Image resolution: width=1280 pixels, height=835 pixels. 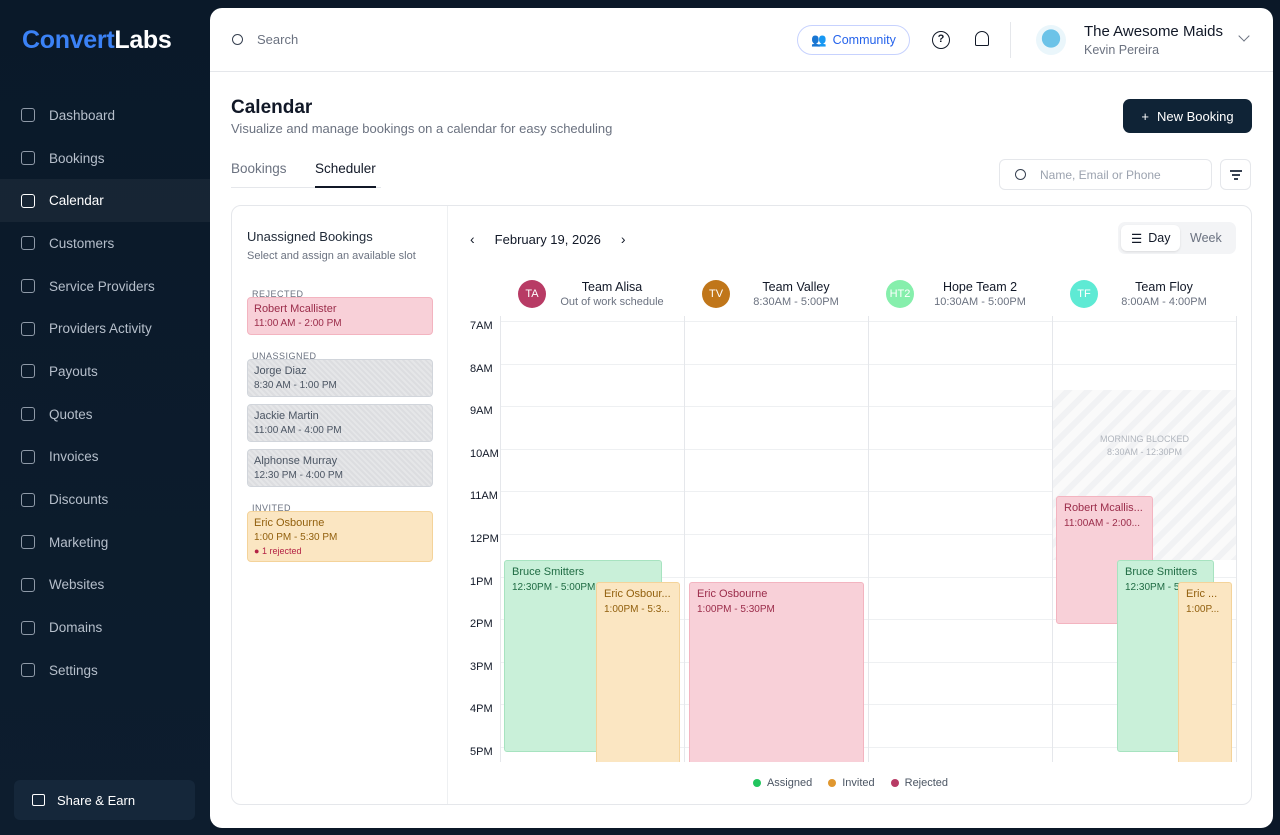 What do you see at coordinates (532, 294) in the screenshot?
I see `team-avatar: TA` at bounding box center [532, 294].